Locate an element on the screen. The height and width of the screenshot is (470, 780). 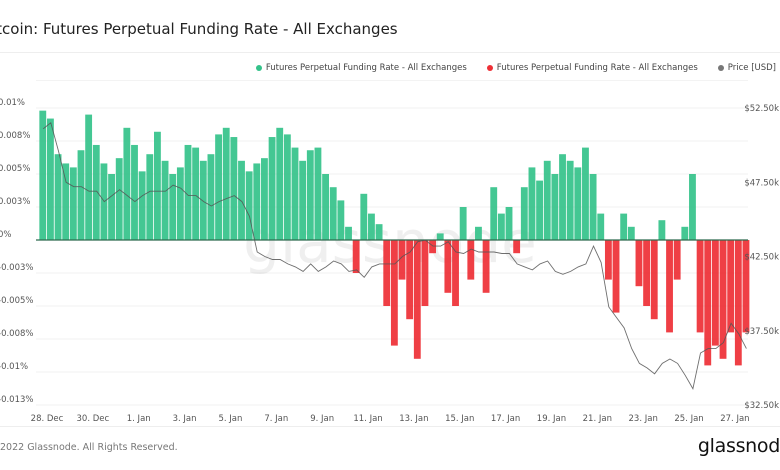
legend-label: Price [USD] is located at coordinates (751, 68).